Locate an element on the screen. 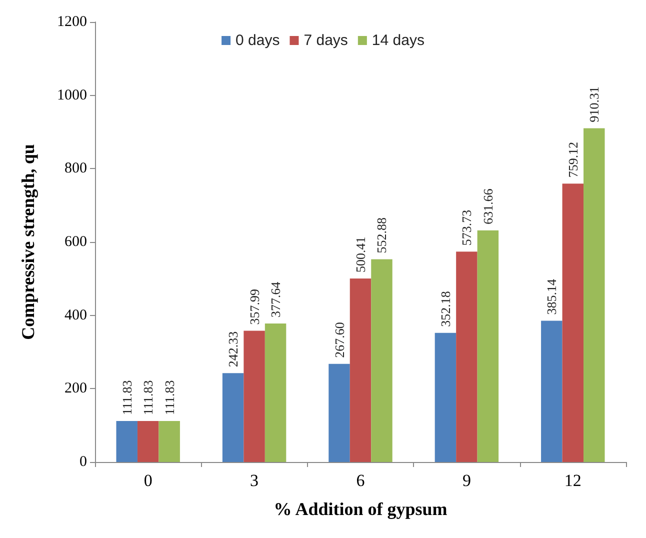 Image resolution: width=646 pixels, height=538 pixels. data-label: 242.33 is located at coordinates (233, 349).